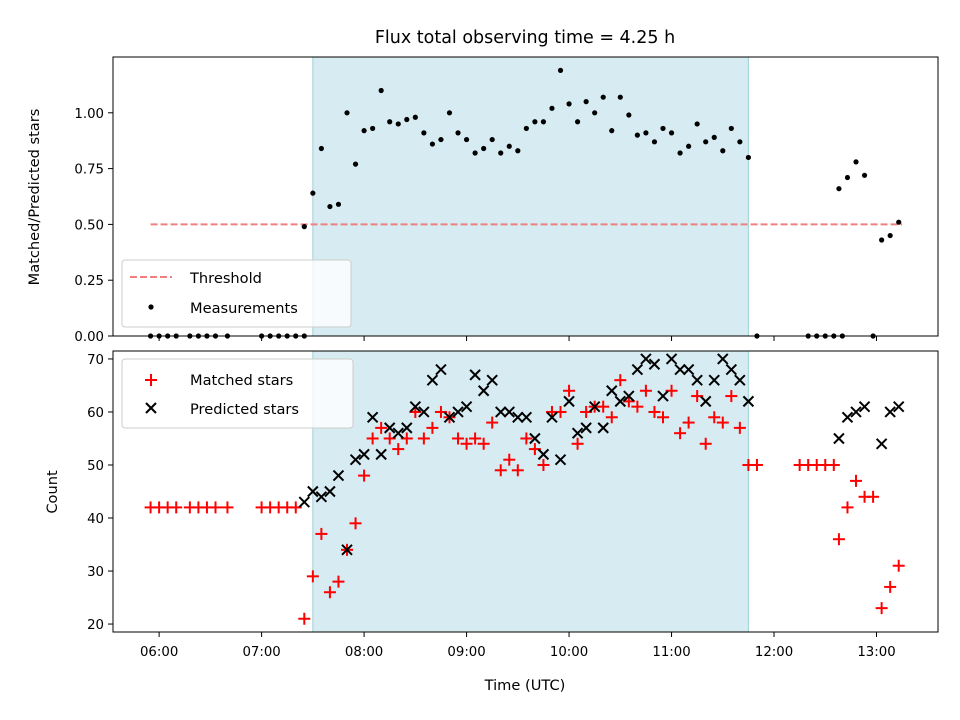 This screenshot has width=960, height=720. Describe the element at coordinates (95, 413) in the screenshot. I see `bottom-y-tick-label: 60` at that location.